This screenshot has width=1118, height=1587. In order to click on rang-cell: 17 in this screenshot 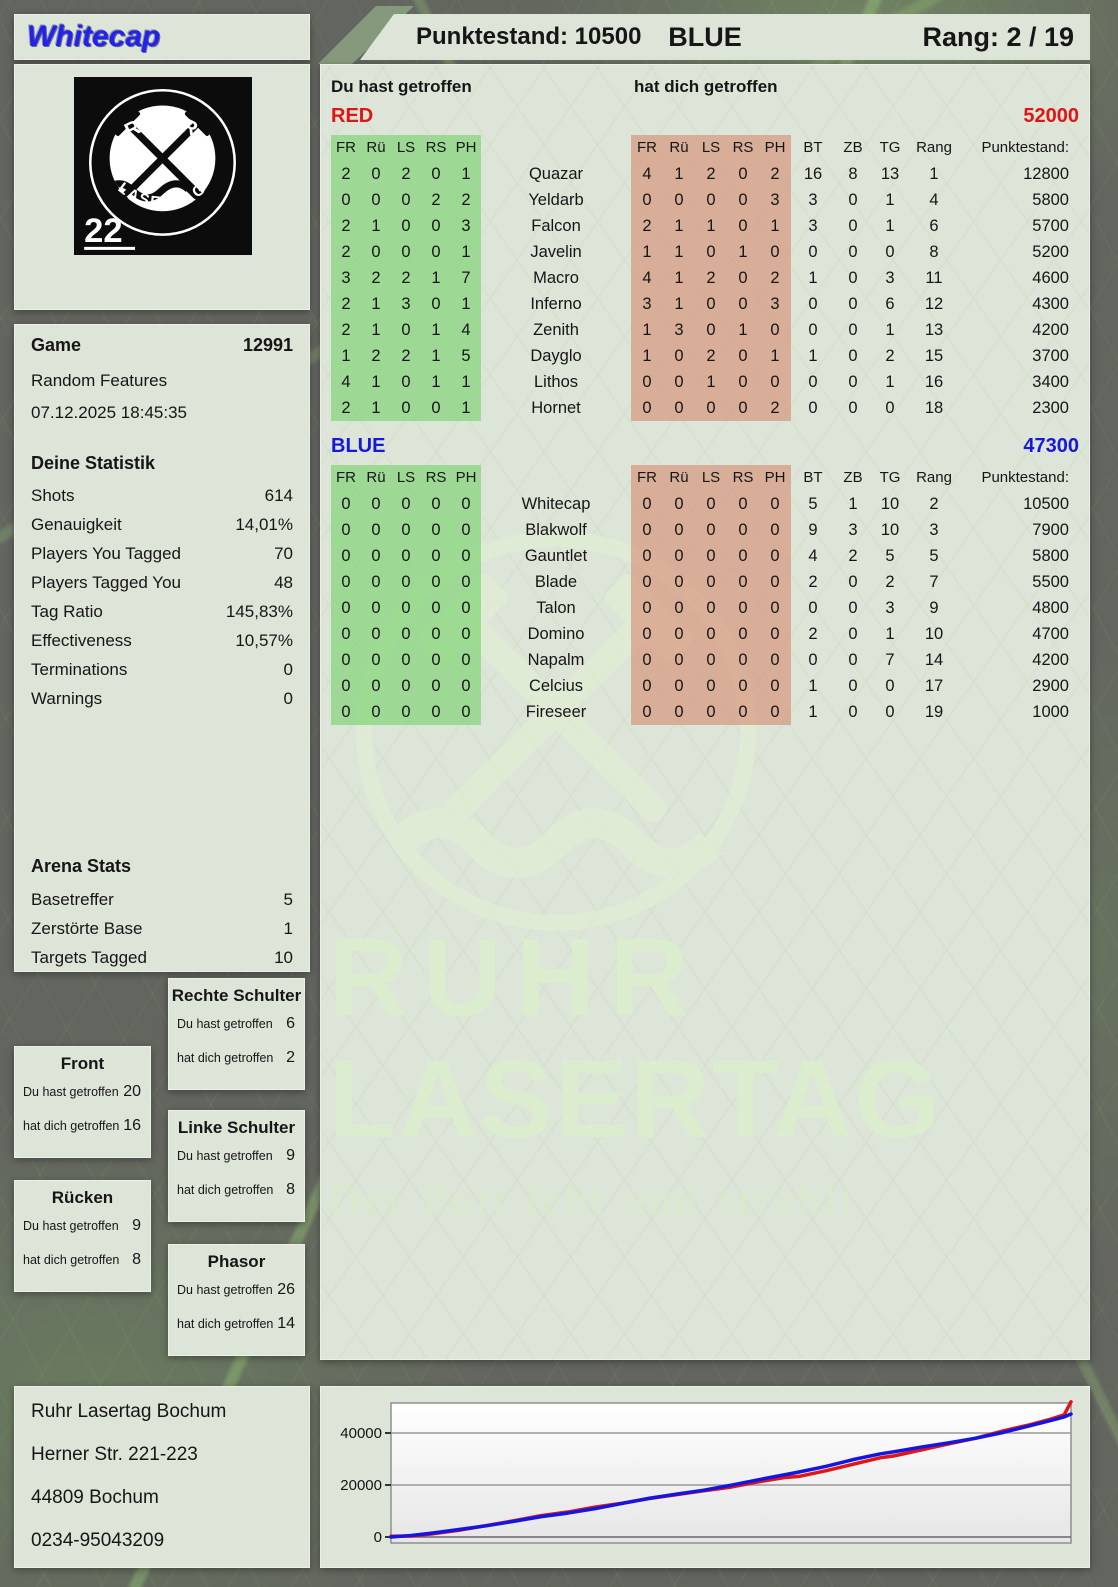, I will do `click(934, 686)`.